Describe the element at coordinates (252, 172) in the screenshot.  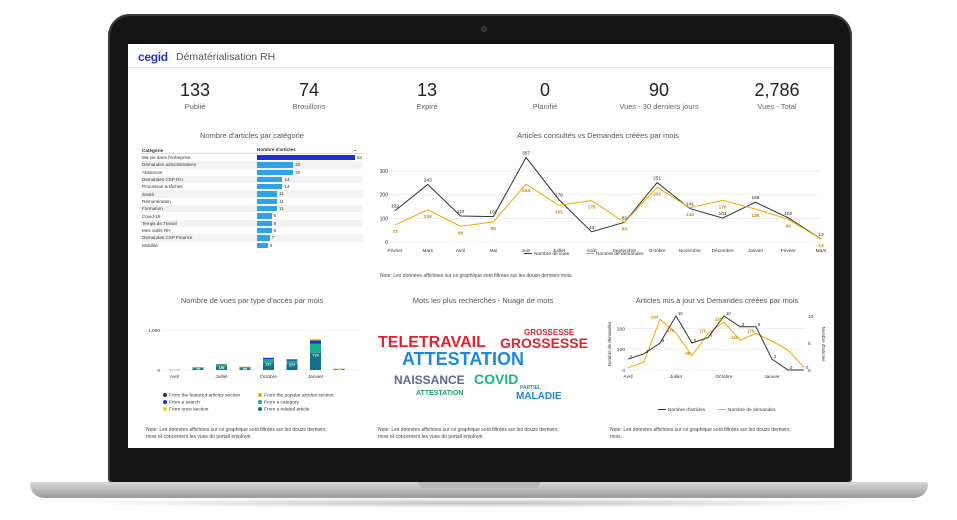
I see `table-row: Absences 20` at that location.